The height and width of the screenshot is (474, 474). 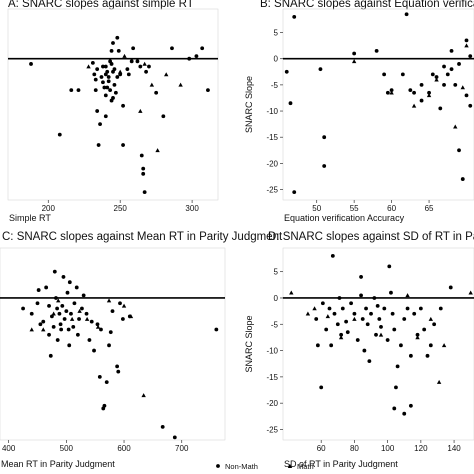 What do you see at coordinates (429, 208) in the screenshot?
I see `x-tick-label: 65` at bounding box center [429, 208].